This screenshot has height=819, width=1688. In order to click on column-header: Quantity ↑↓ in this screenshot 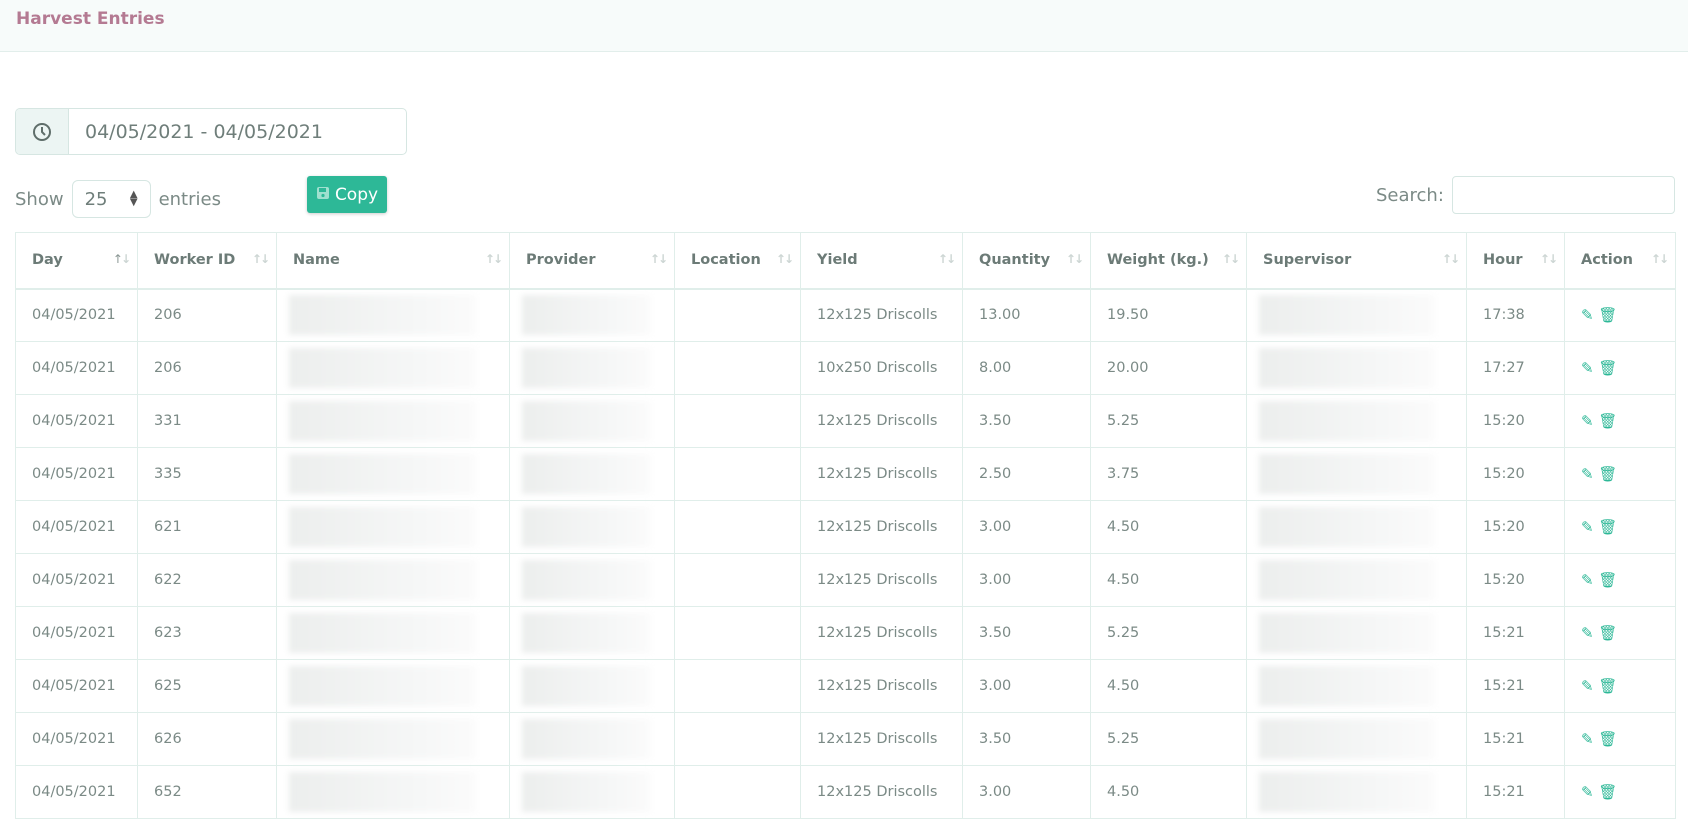, I will do `click(1026, 261)`.